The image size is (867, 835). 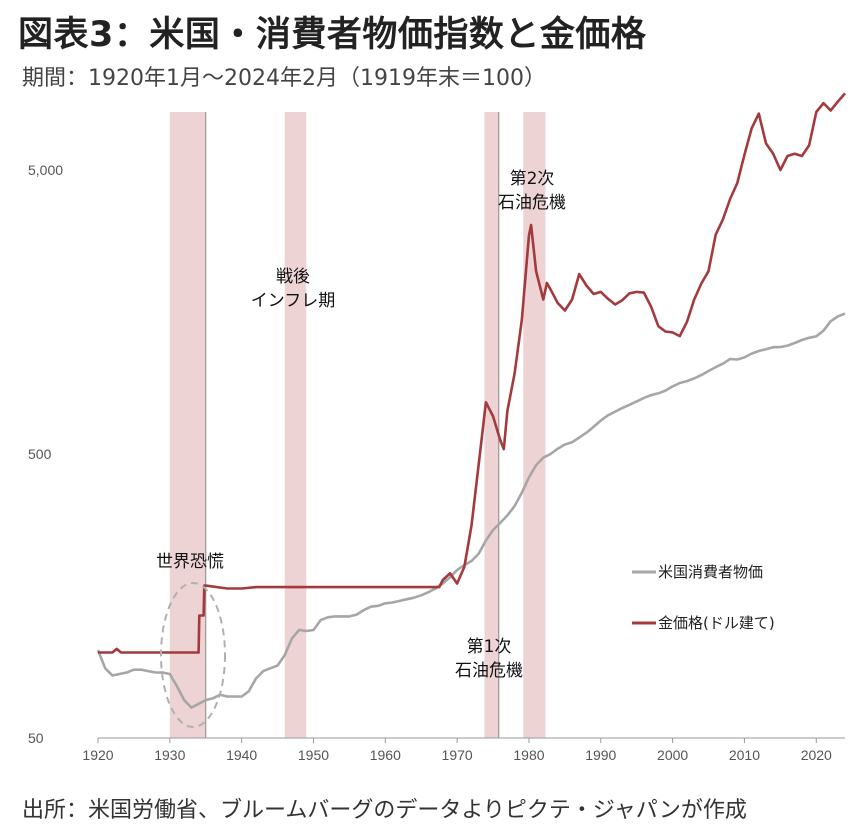 I want to click on x-tick-label-1990: 1990, so click(x=600, y=755).